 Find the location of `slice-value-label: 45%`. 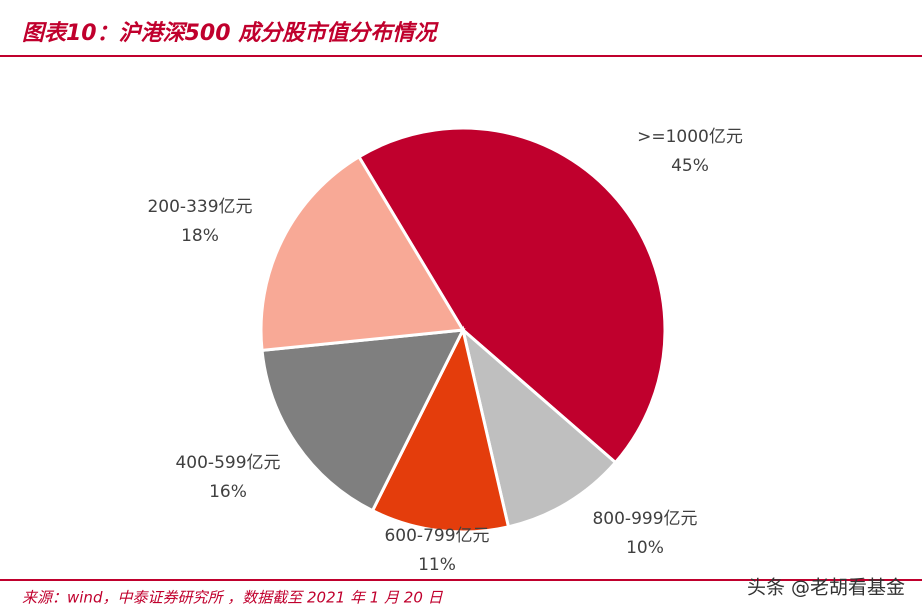

slice-value-label: 45% is located at coordinates (690, 166).